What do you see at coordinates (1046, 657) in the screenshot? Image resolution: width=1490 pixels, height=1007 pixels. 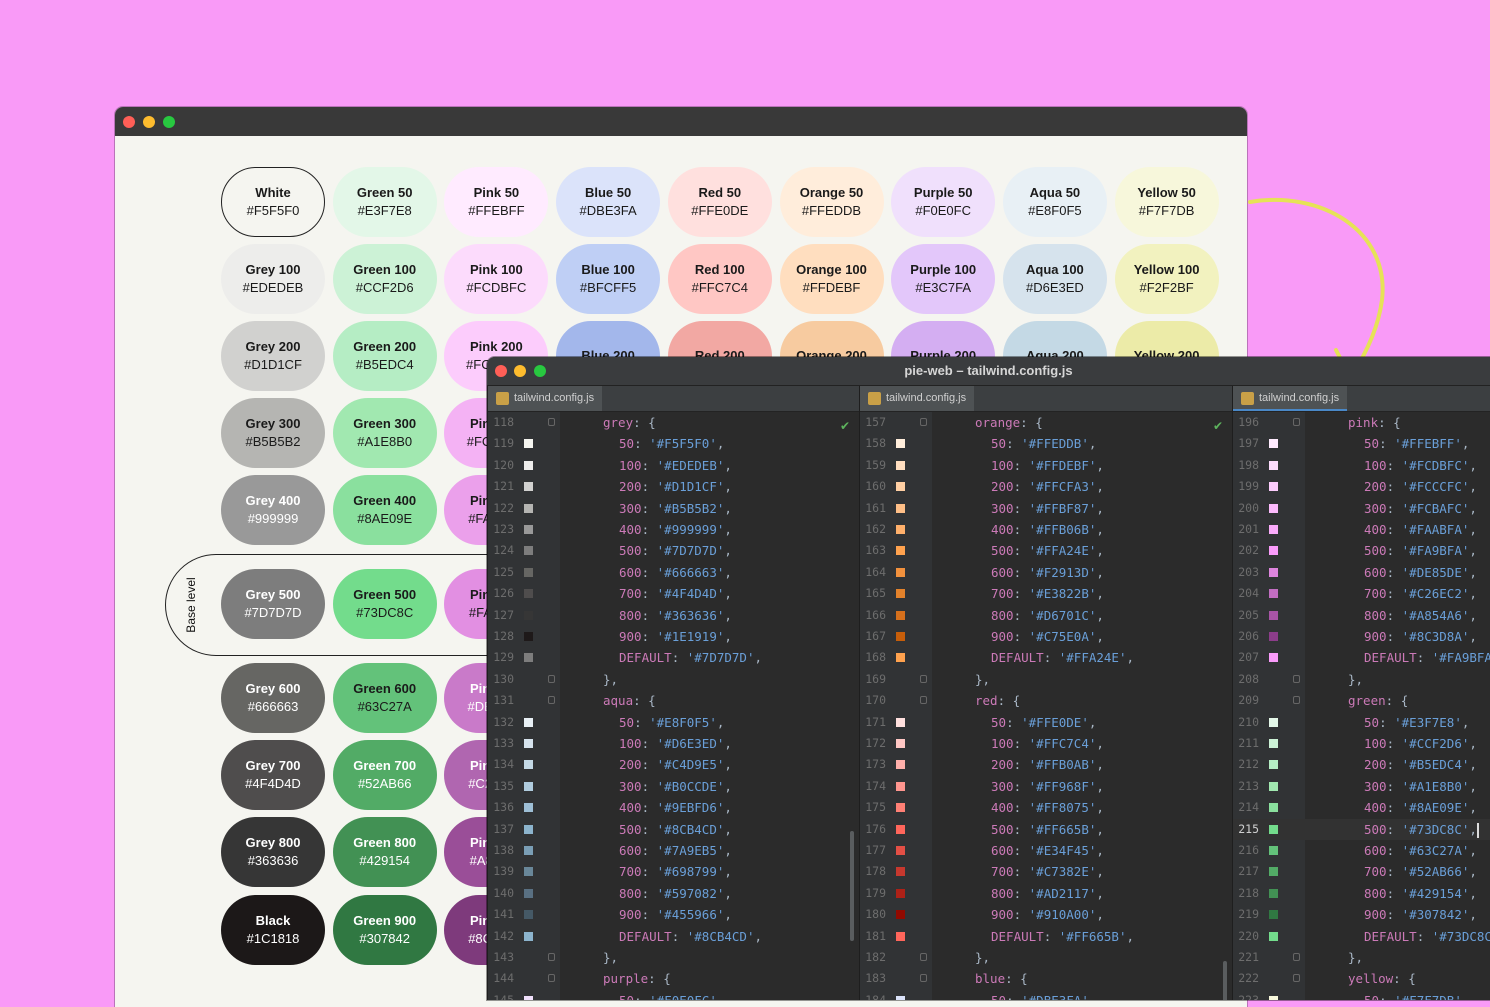 I see `code-line: 168 DEFAULT: '#FFA24E',` at bounding box center [1046, 657].